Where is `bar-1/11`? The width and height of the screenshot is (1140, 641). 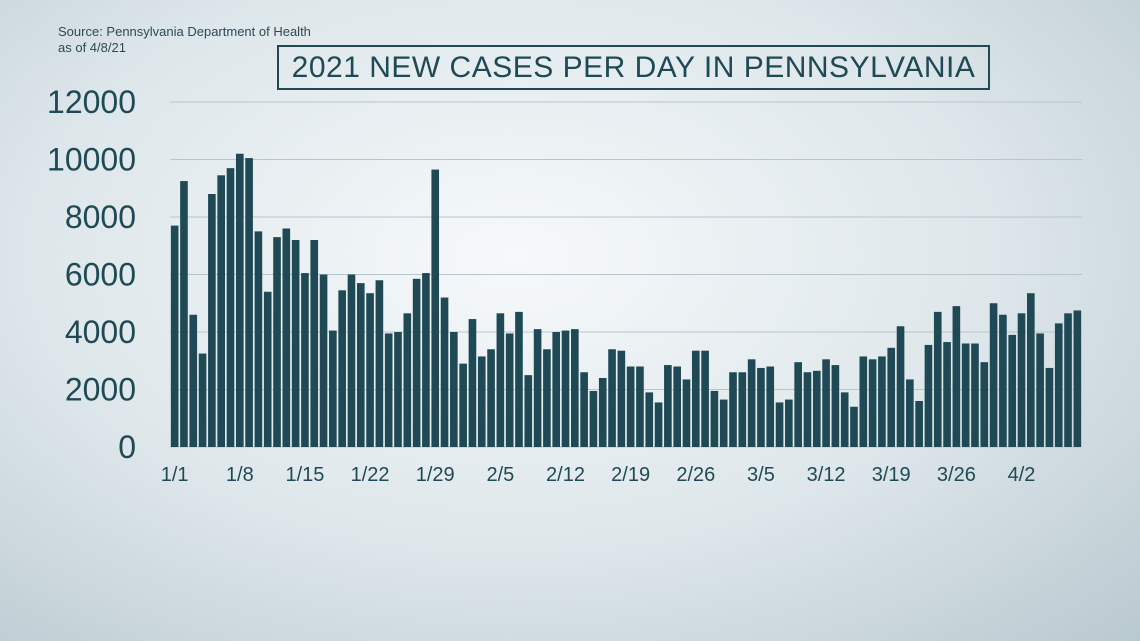 bar-1/11 is located at coordinates (267, 369).